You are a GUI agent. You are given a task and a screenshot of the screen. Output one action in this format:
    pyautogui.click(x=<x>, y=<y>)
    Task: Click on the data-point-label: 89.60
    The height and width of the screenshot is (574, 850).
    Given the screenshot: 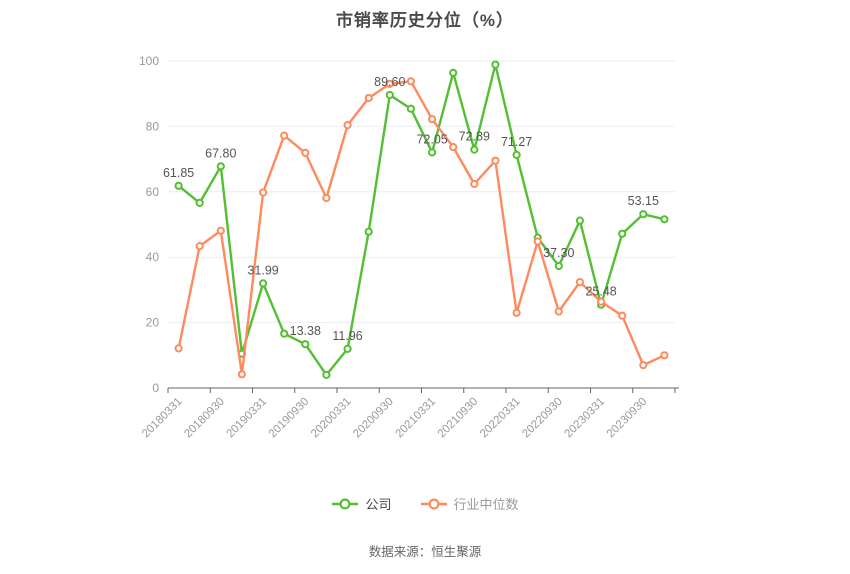 What is the action you would take?
    pyautogui.click(x=389, y=82)
    